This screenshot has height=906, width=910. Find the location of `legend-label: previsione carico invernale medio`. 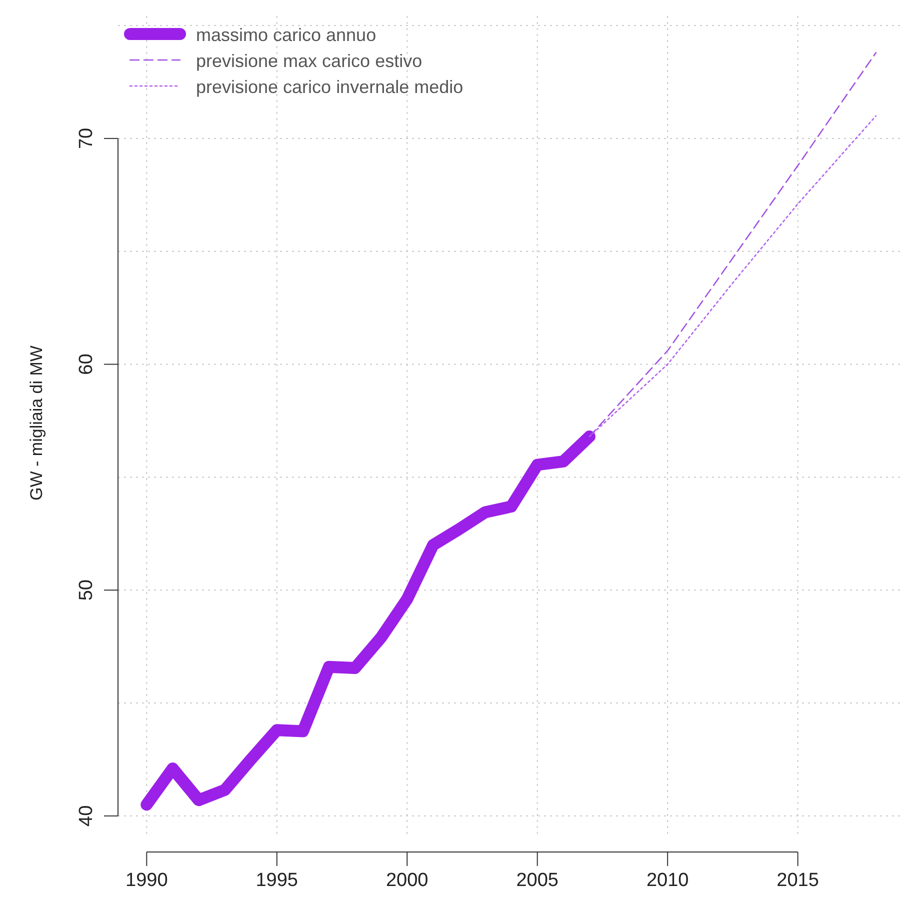

legend-label: previsione carico invernale medio is located at coordinates (330, 87).